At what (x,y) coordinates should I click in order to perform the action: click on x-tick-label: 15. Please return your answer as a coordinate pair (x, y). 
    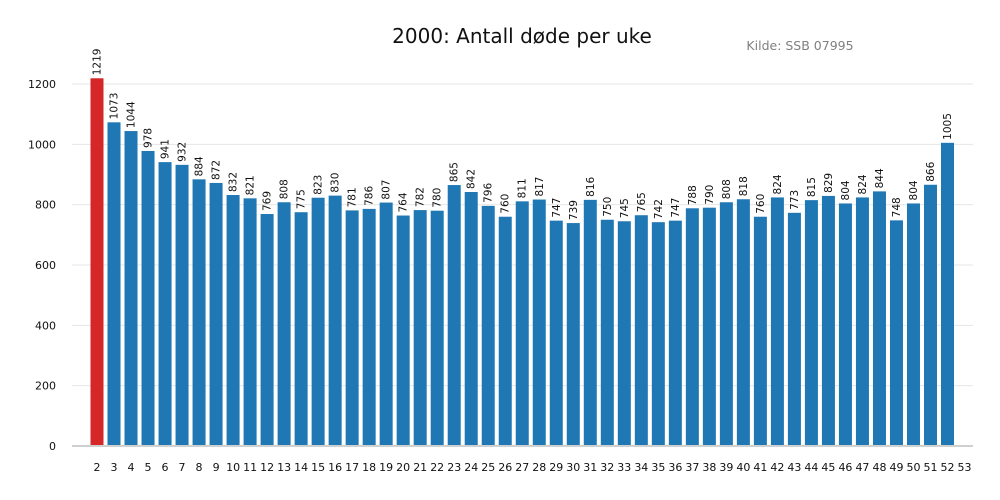
    Looking at the image, I should click on (318, 467).